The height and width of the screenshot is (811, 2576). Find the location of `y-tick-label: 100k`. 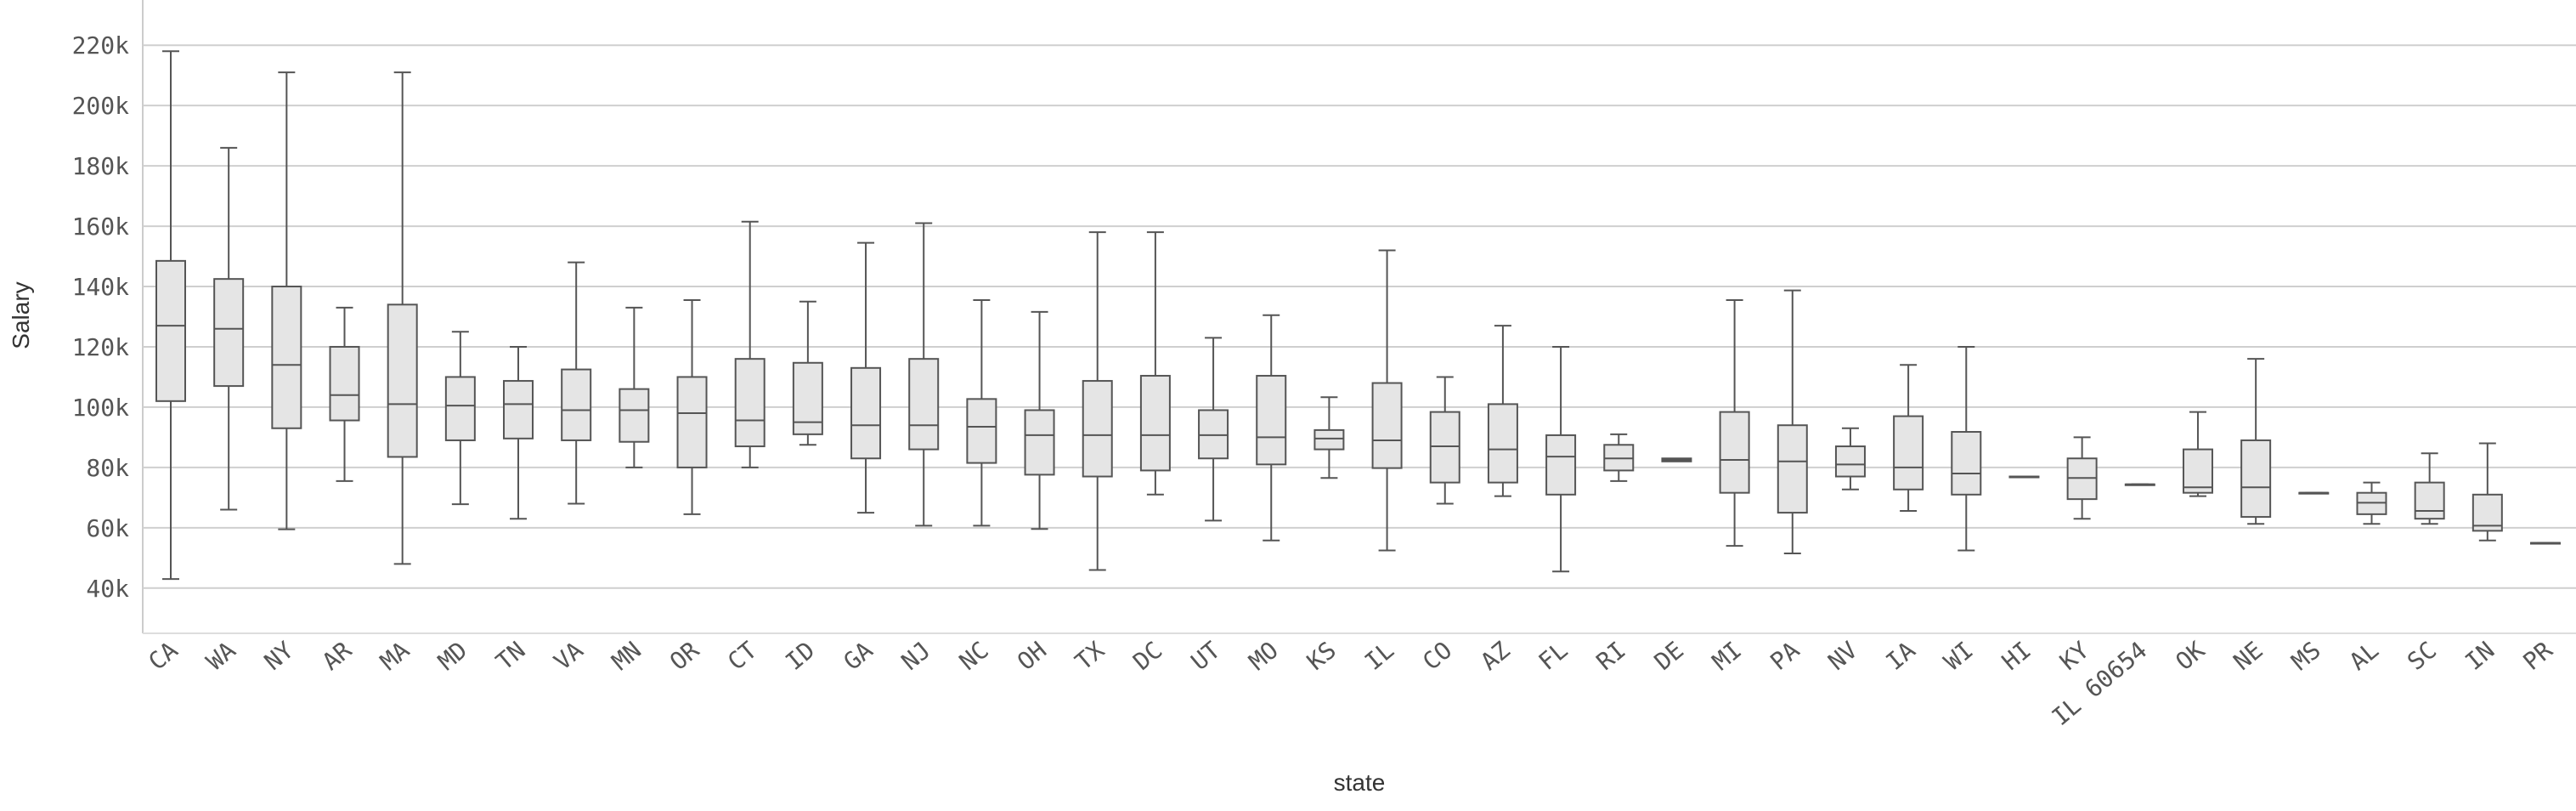

y-tick-label: 100k is located at coordinates (101, 408).